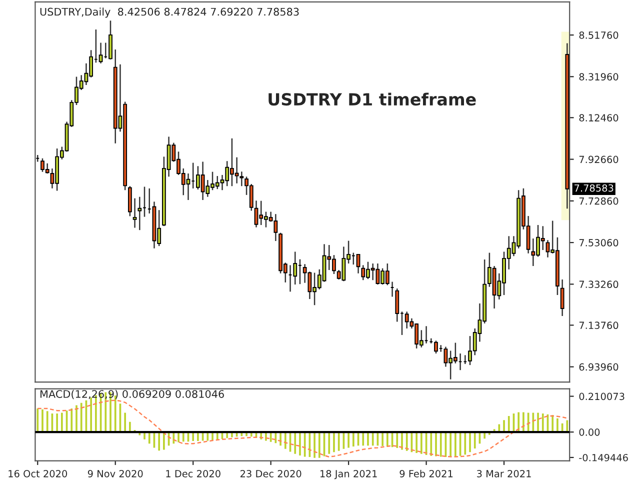 The width and height of the screenshot is (640, 480). Describe the element at coordinates (426, 474) in the screenshot. I see `x-tick-label: 9 Feb 2021` at that location.